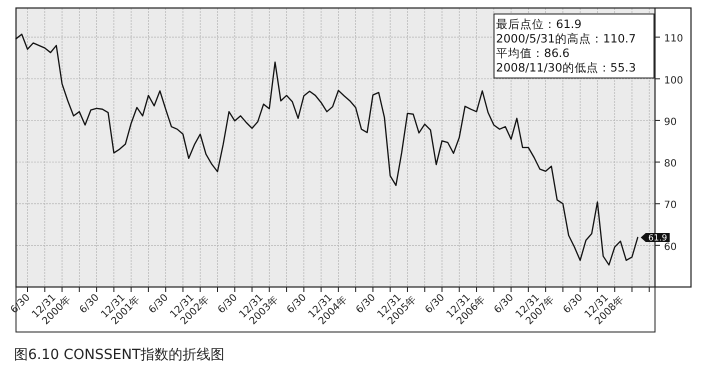 The width and height of the screenshot is (721, 369). Describe the element at coordinates (670, 164) in the screenshot. I see `y-tick-label: 80` at that location.